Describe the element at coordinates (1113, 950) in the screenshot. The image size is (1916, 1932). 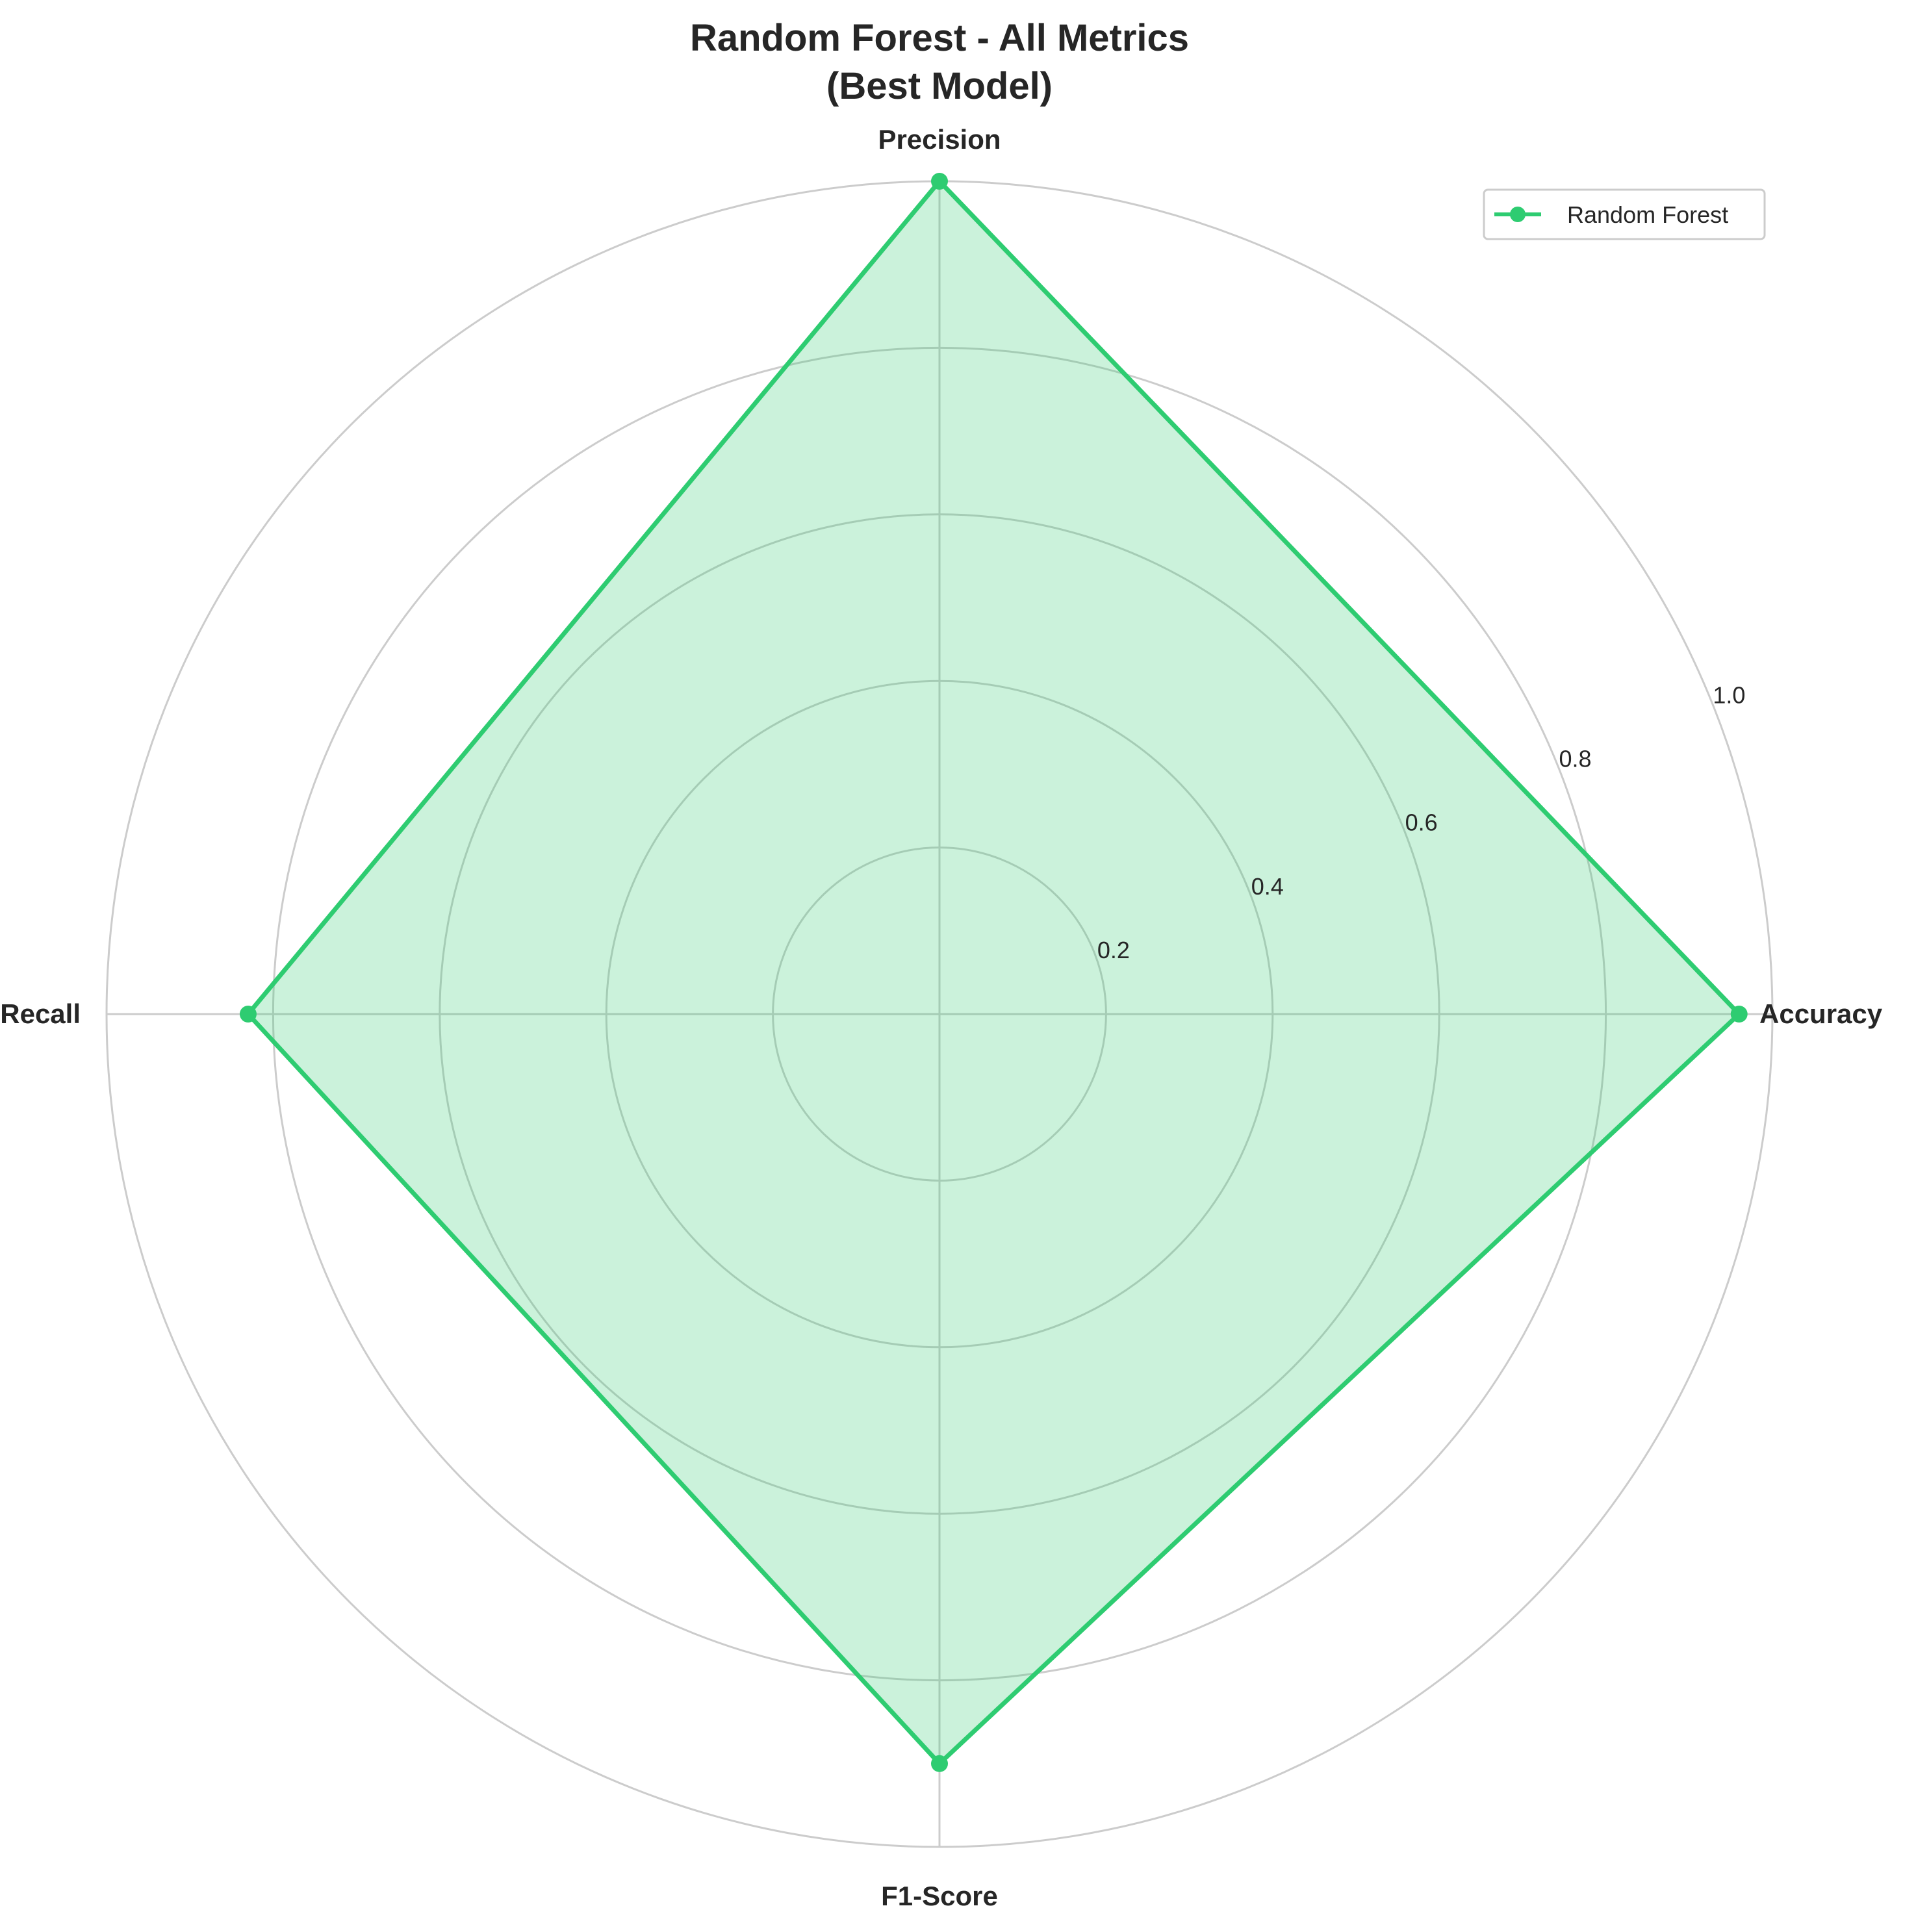
I see `radial-tick-label: 0.2` at that location.